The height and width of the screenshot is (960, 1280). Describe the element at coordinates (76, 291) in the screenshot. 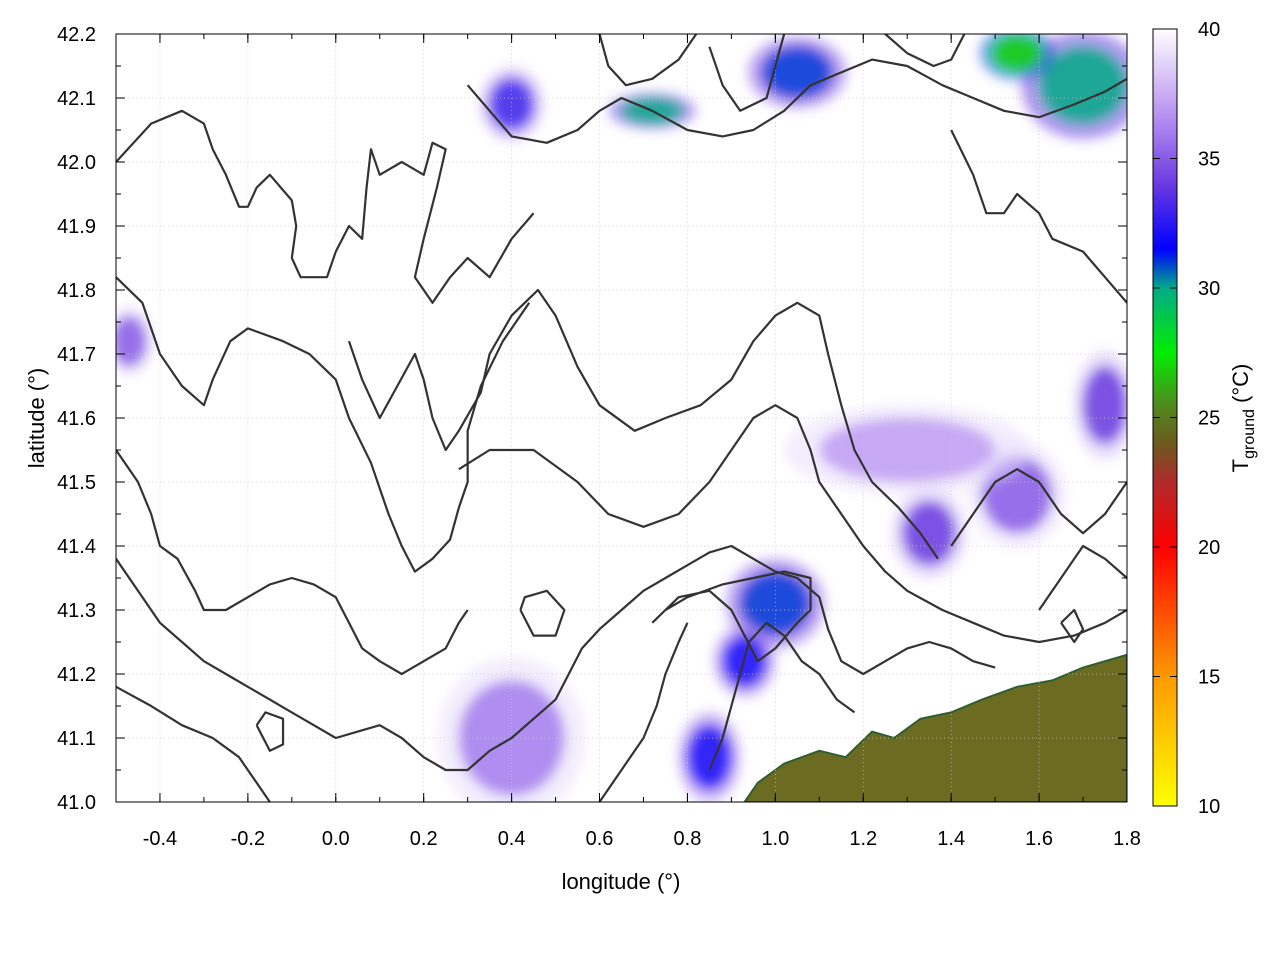

I see `y-tick-label: 41.8` at that location.